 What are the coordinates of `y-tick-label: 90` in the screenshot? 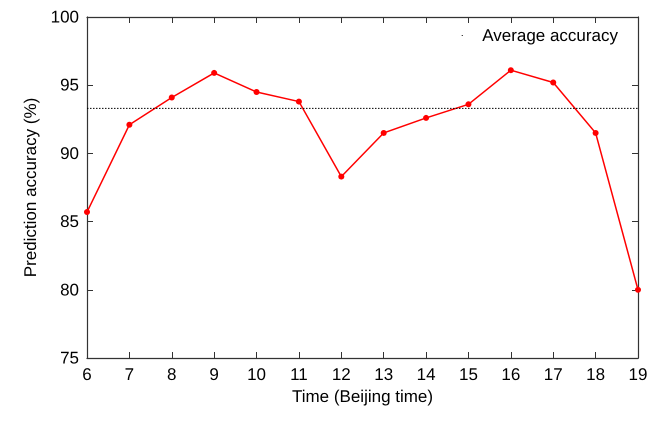 It's located at (69, 153).